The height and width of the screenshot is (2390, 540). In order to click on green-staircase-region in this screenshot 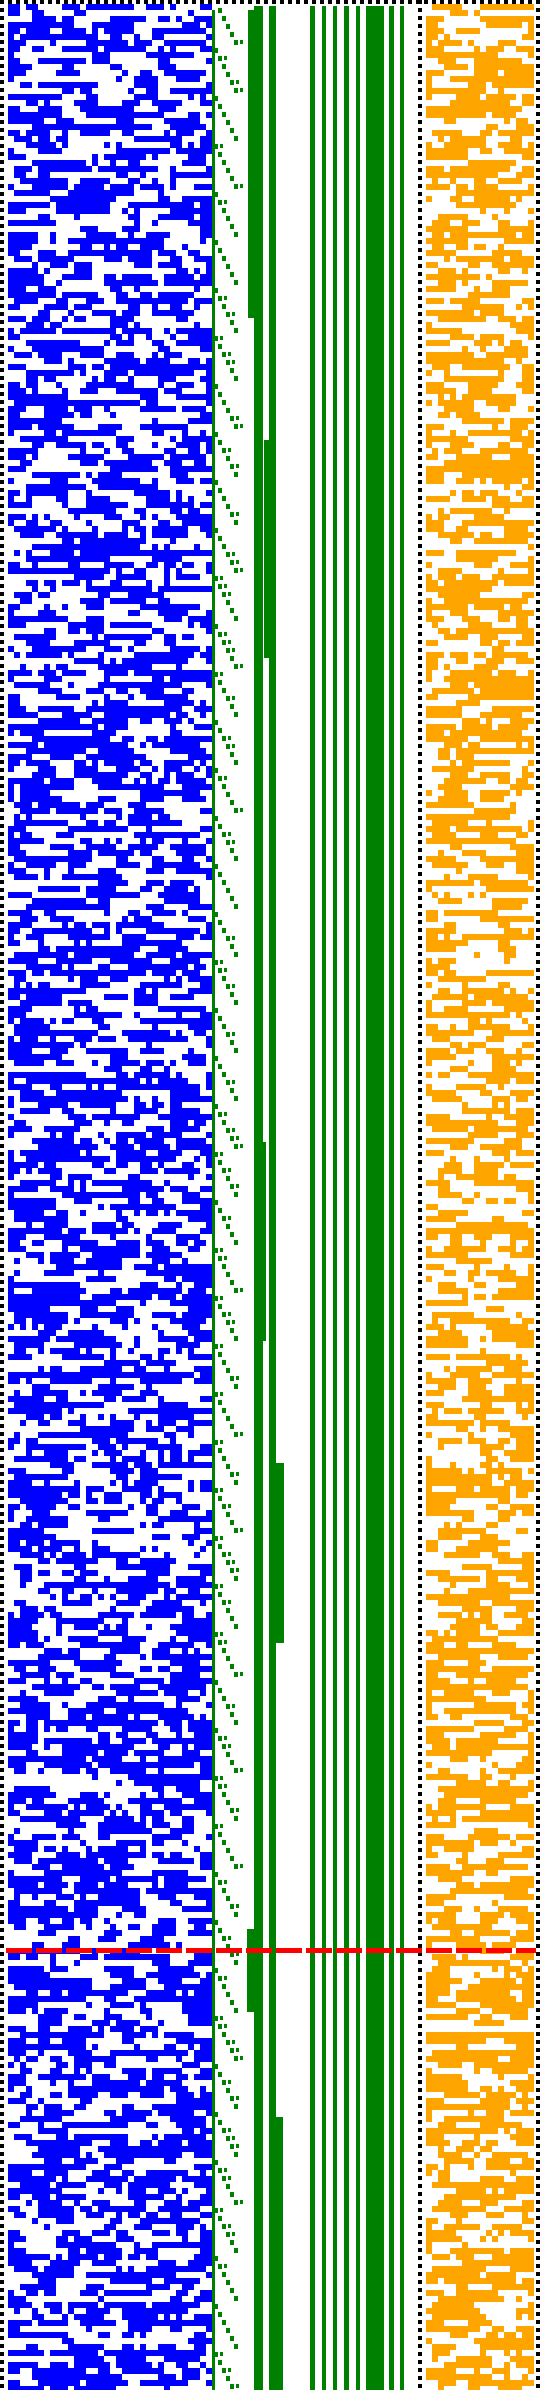, I will do `click(227, 1199)`.